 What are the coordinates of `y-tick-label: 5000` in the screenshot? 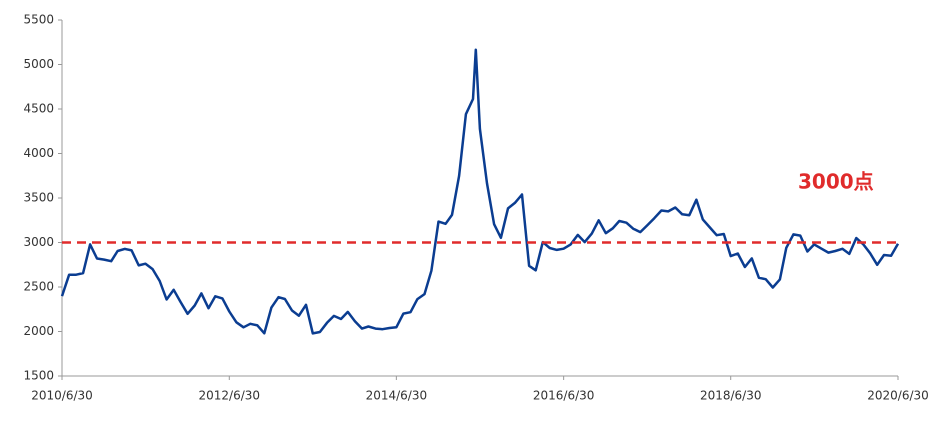 It's located at (38, 64).